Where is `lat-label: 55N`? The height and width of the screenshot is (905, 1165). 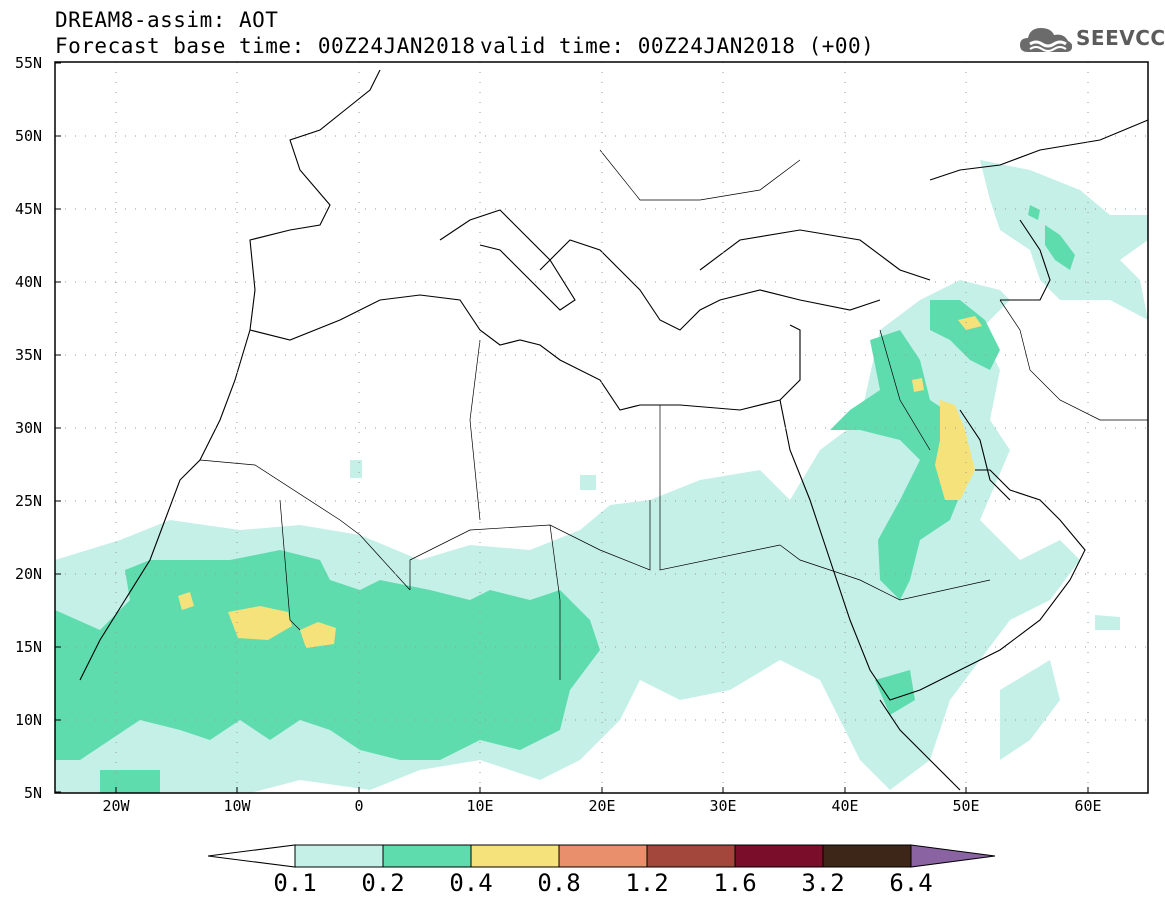 lat-label: 55N is located at coordinates (28, 63).